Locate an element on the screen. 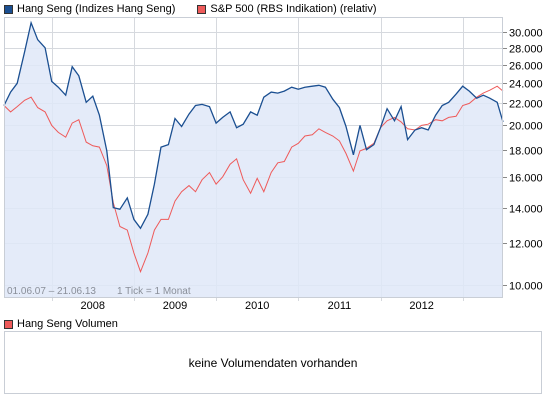 The height and width of the screenshot is (401, 545). y-tick-label: 14.000 is located at coordinates (526, 210).